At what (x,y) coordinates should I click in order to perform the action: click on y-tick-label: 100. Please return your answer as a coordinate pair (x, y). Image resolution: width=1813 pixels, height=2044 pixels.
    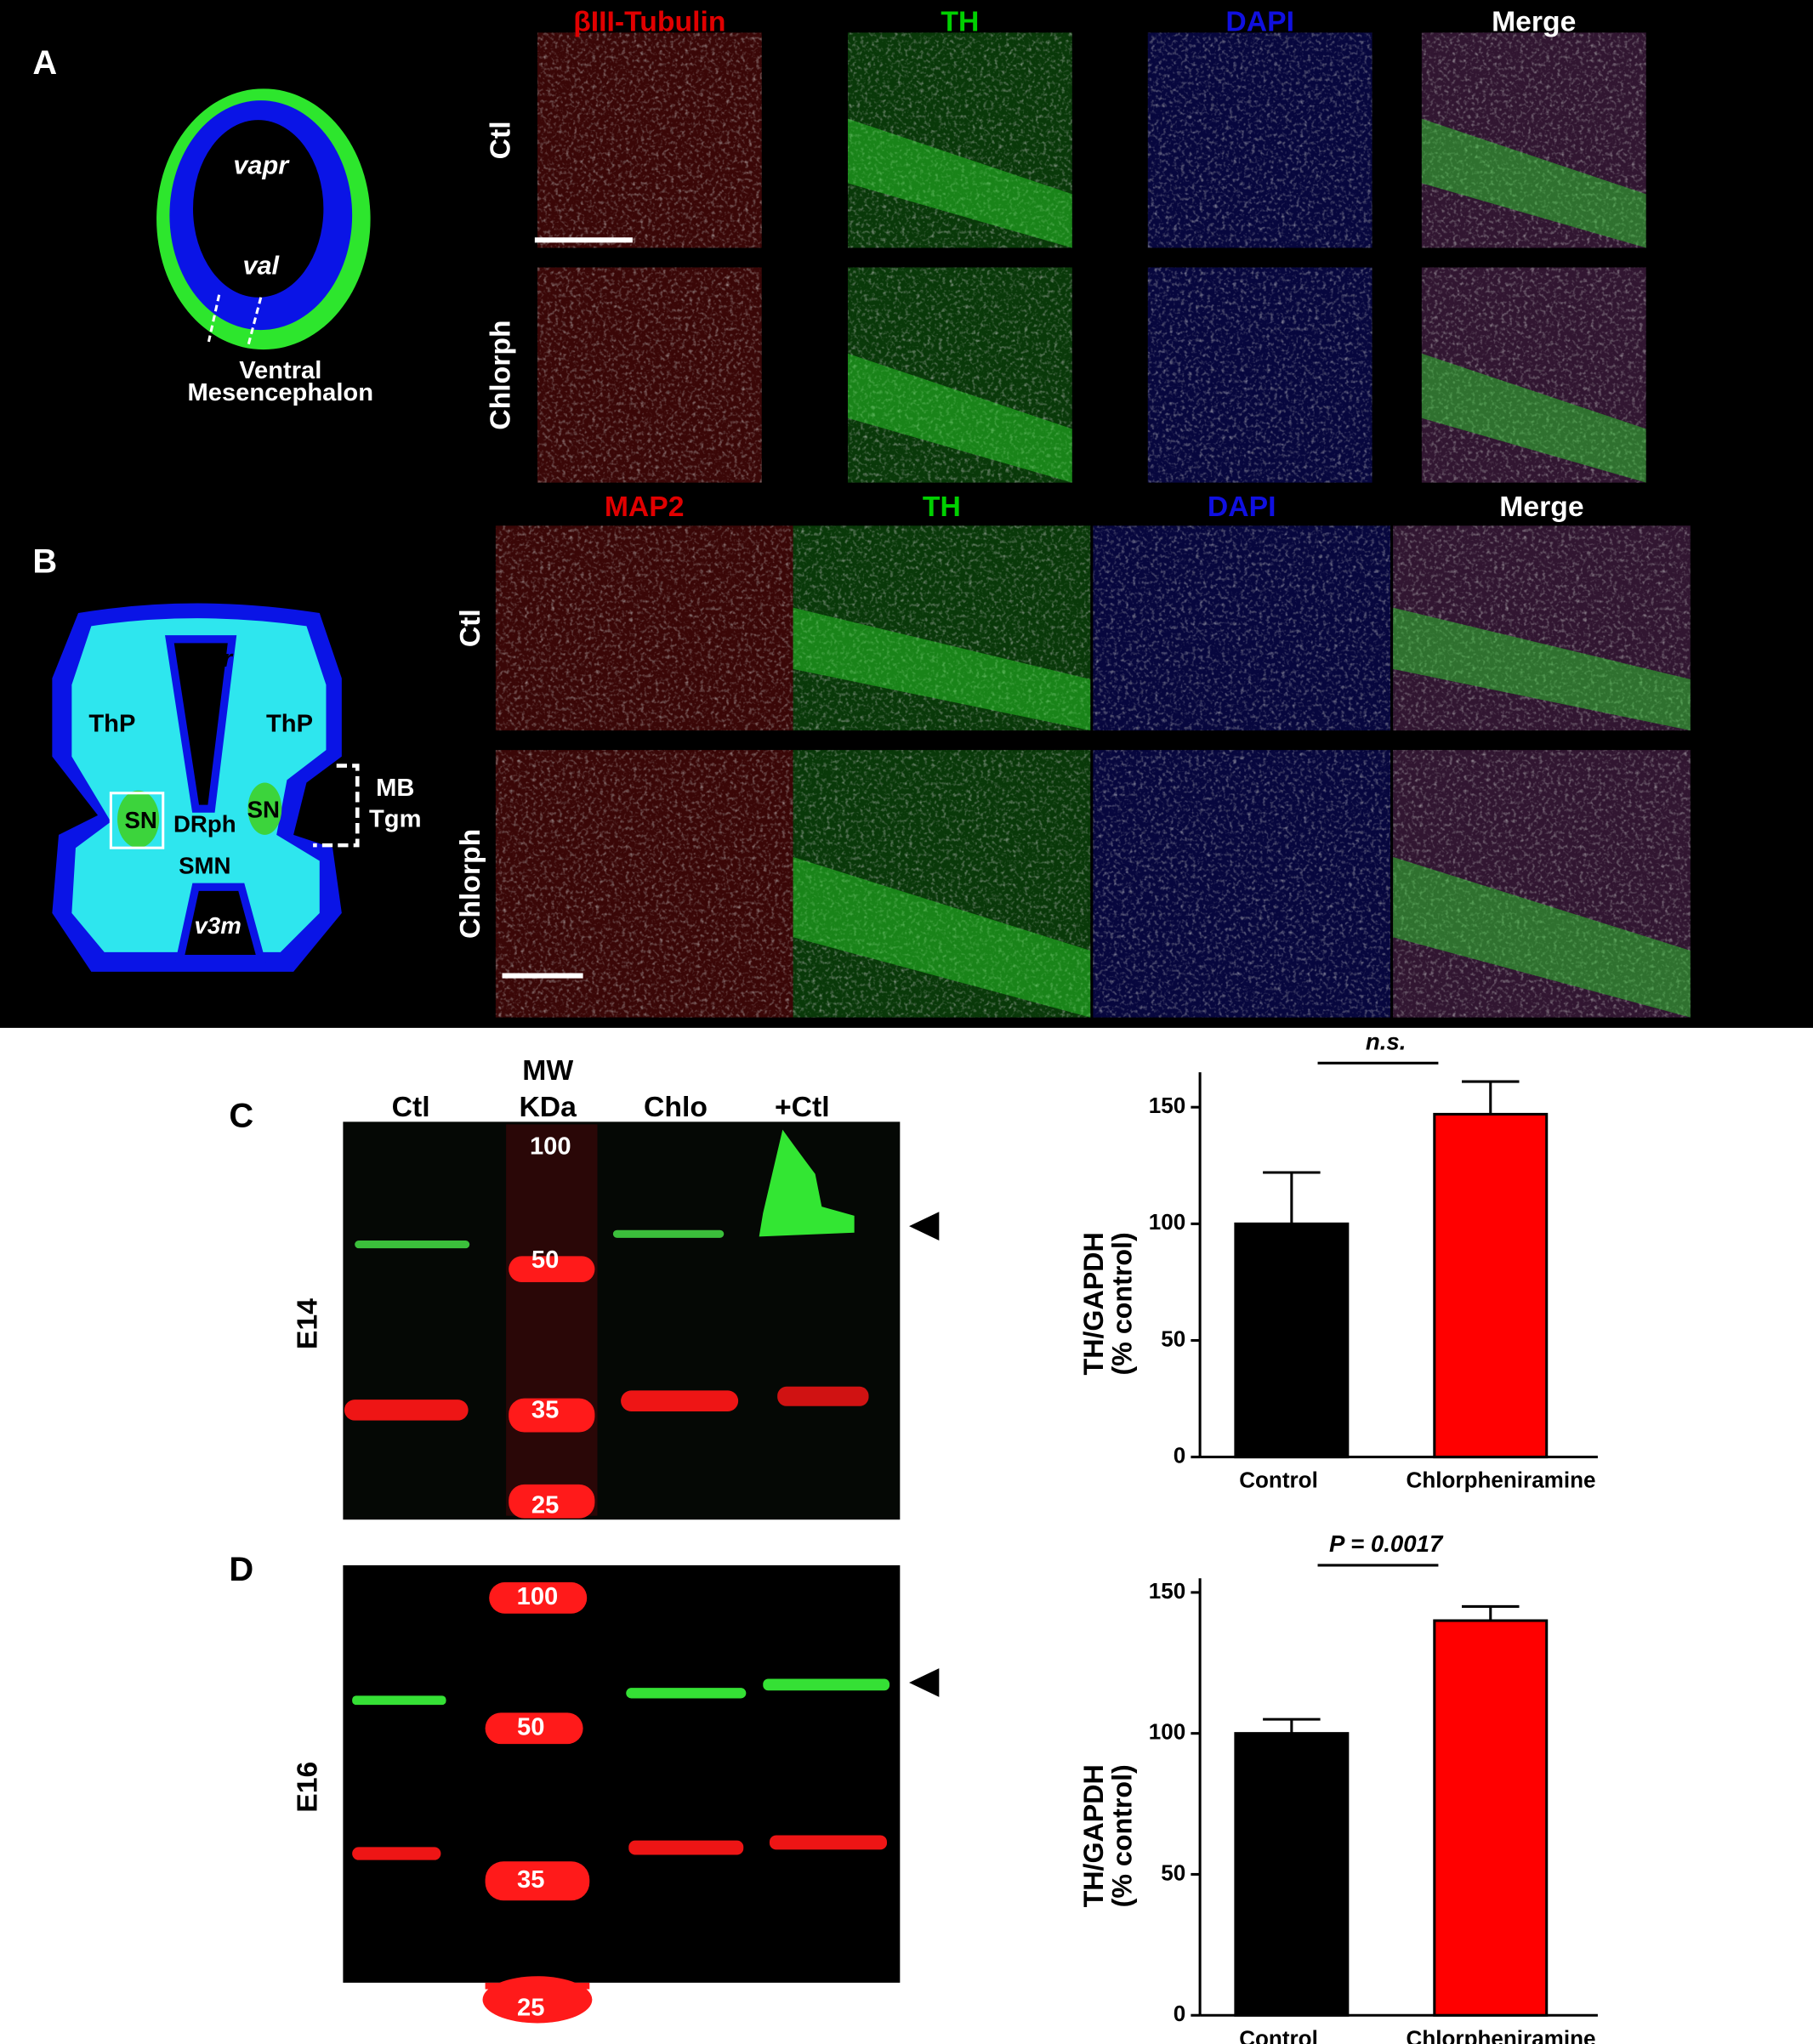
    Looking at the image, I should click on (1167, 1732).